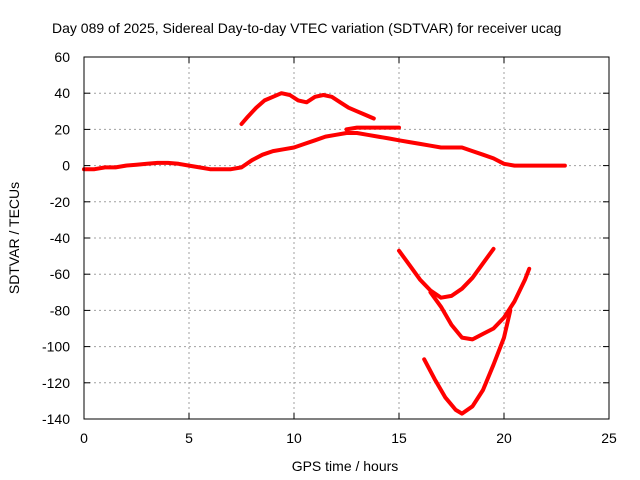 This screenshot has height=480, width=640. I want to click on x-axis-label: GPS time / hours, so click(345, 466).